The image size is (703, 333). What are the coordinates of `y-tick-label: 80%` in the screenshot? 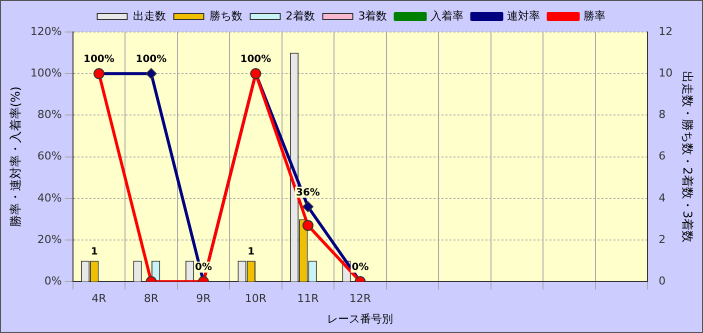 It's located at (49, 115).